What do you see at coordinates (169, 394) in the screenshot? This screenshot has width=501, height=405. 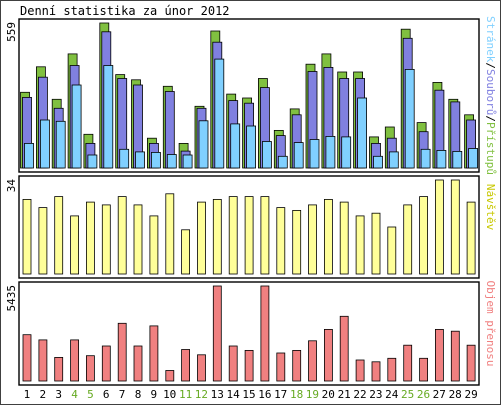 I see `x-tick-label: 10` at bounding box center [169, 394].